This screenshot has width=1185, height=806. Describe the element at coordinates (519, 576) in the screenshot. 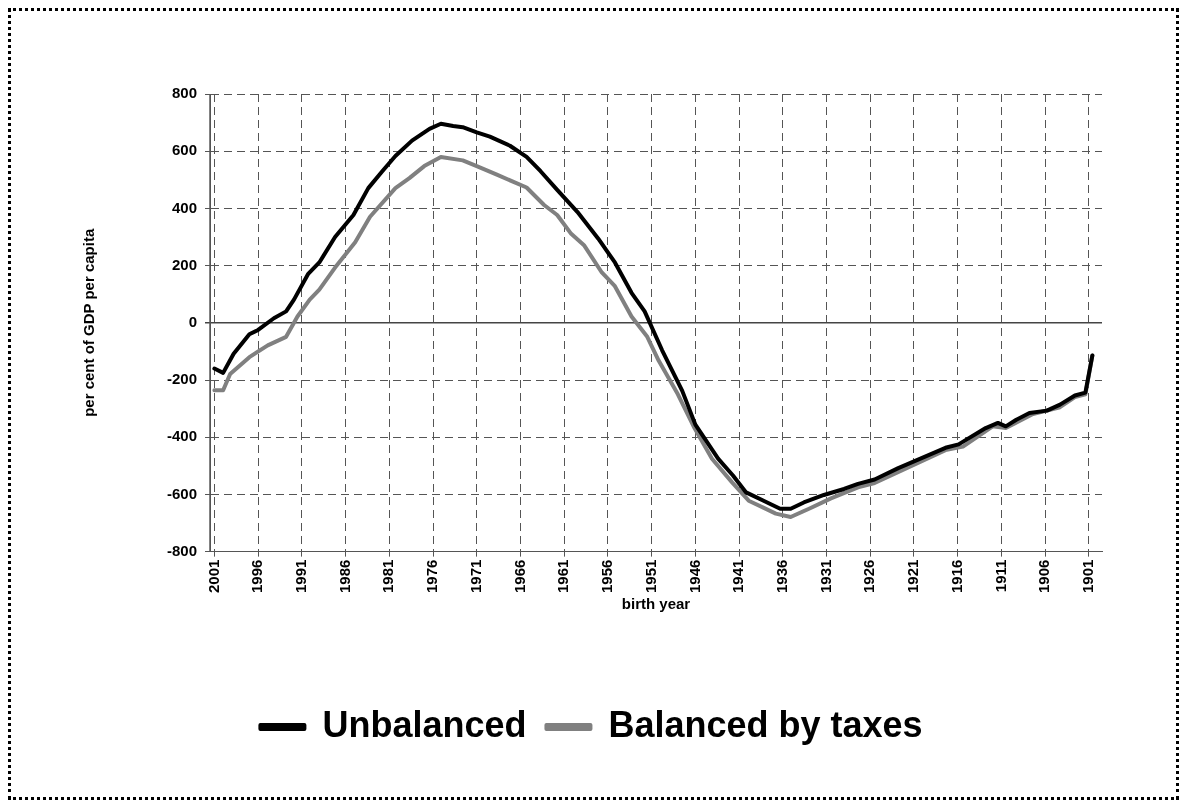

I see `x-tick-label: 1966` at that location.